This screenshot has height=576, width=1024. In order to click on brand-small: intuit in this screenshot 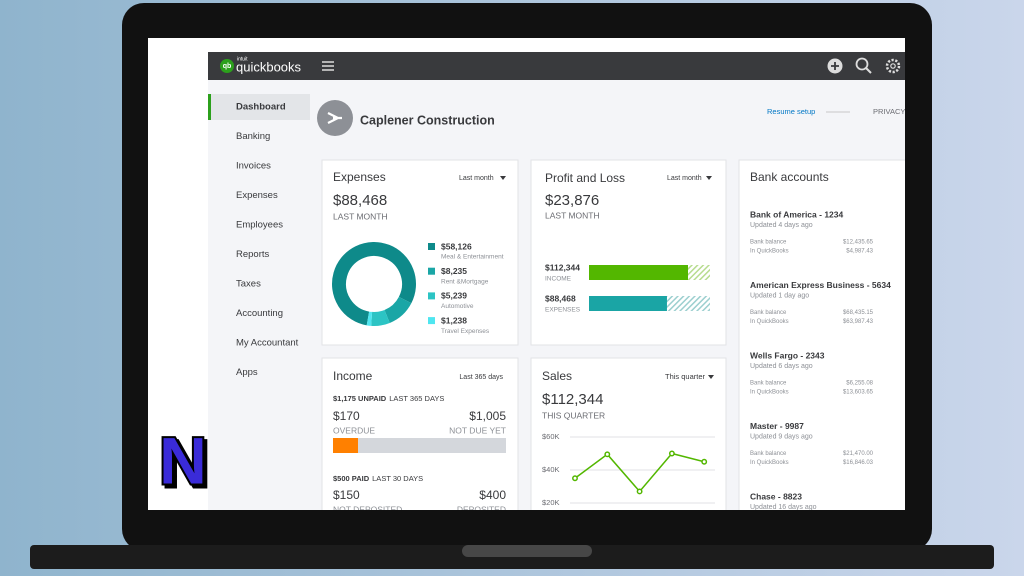, I will do `click(242, 59)`.